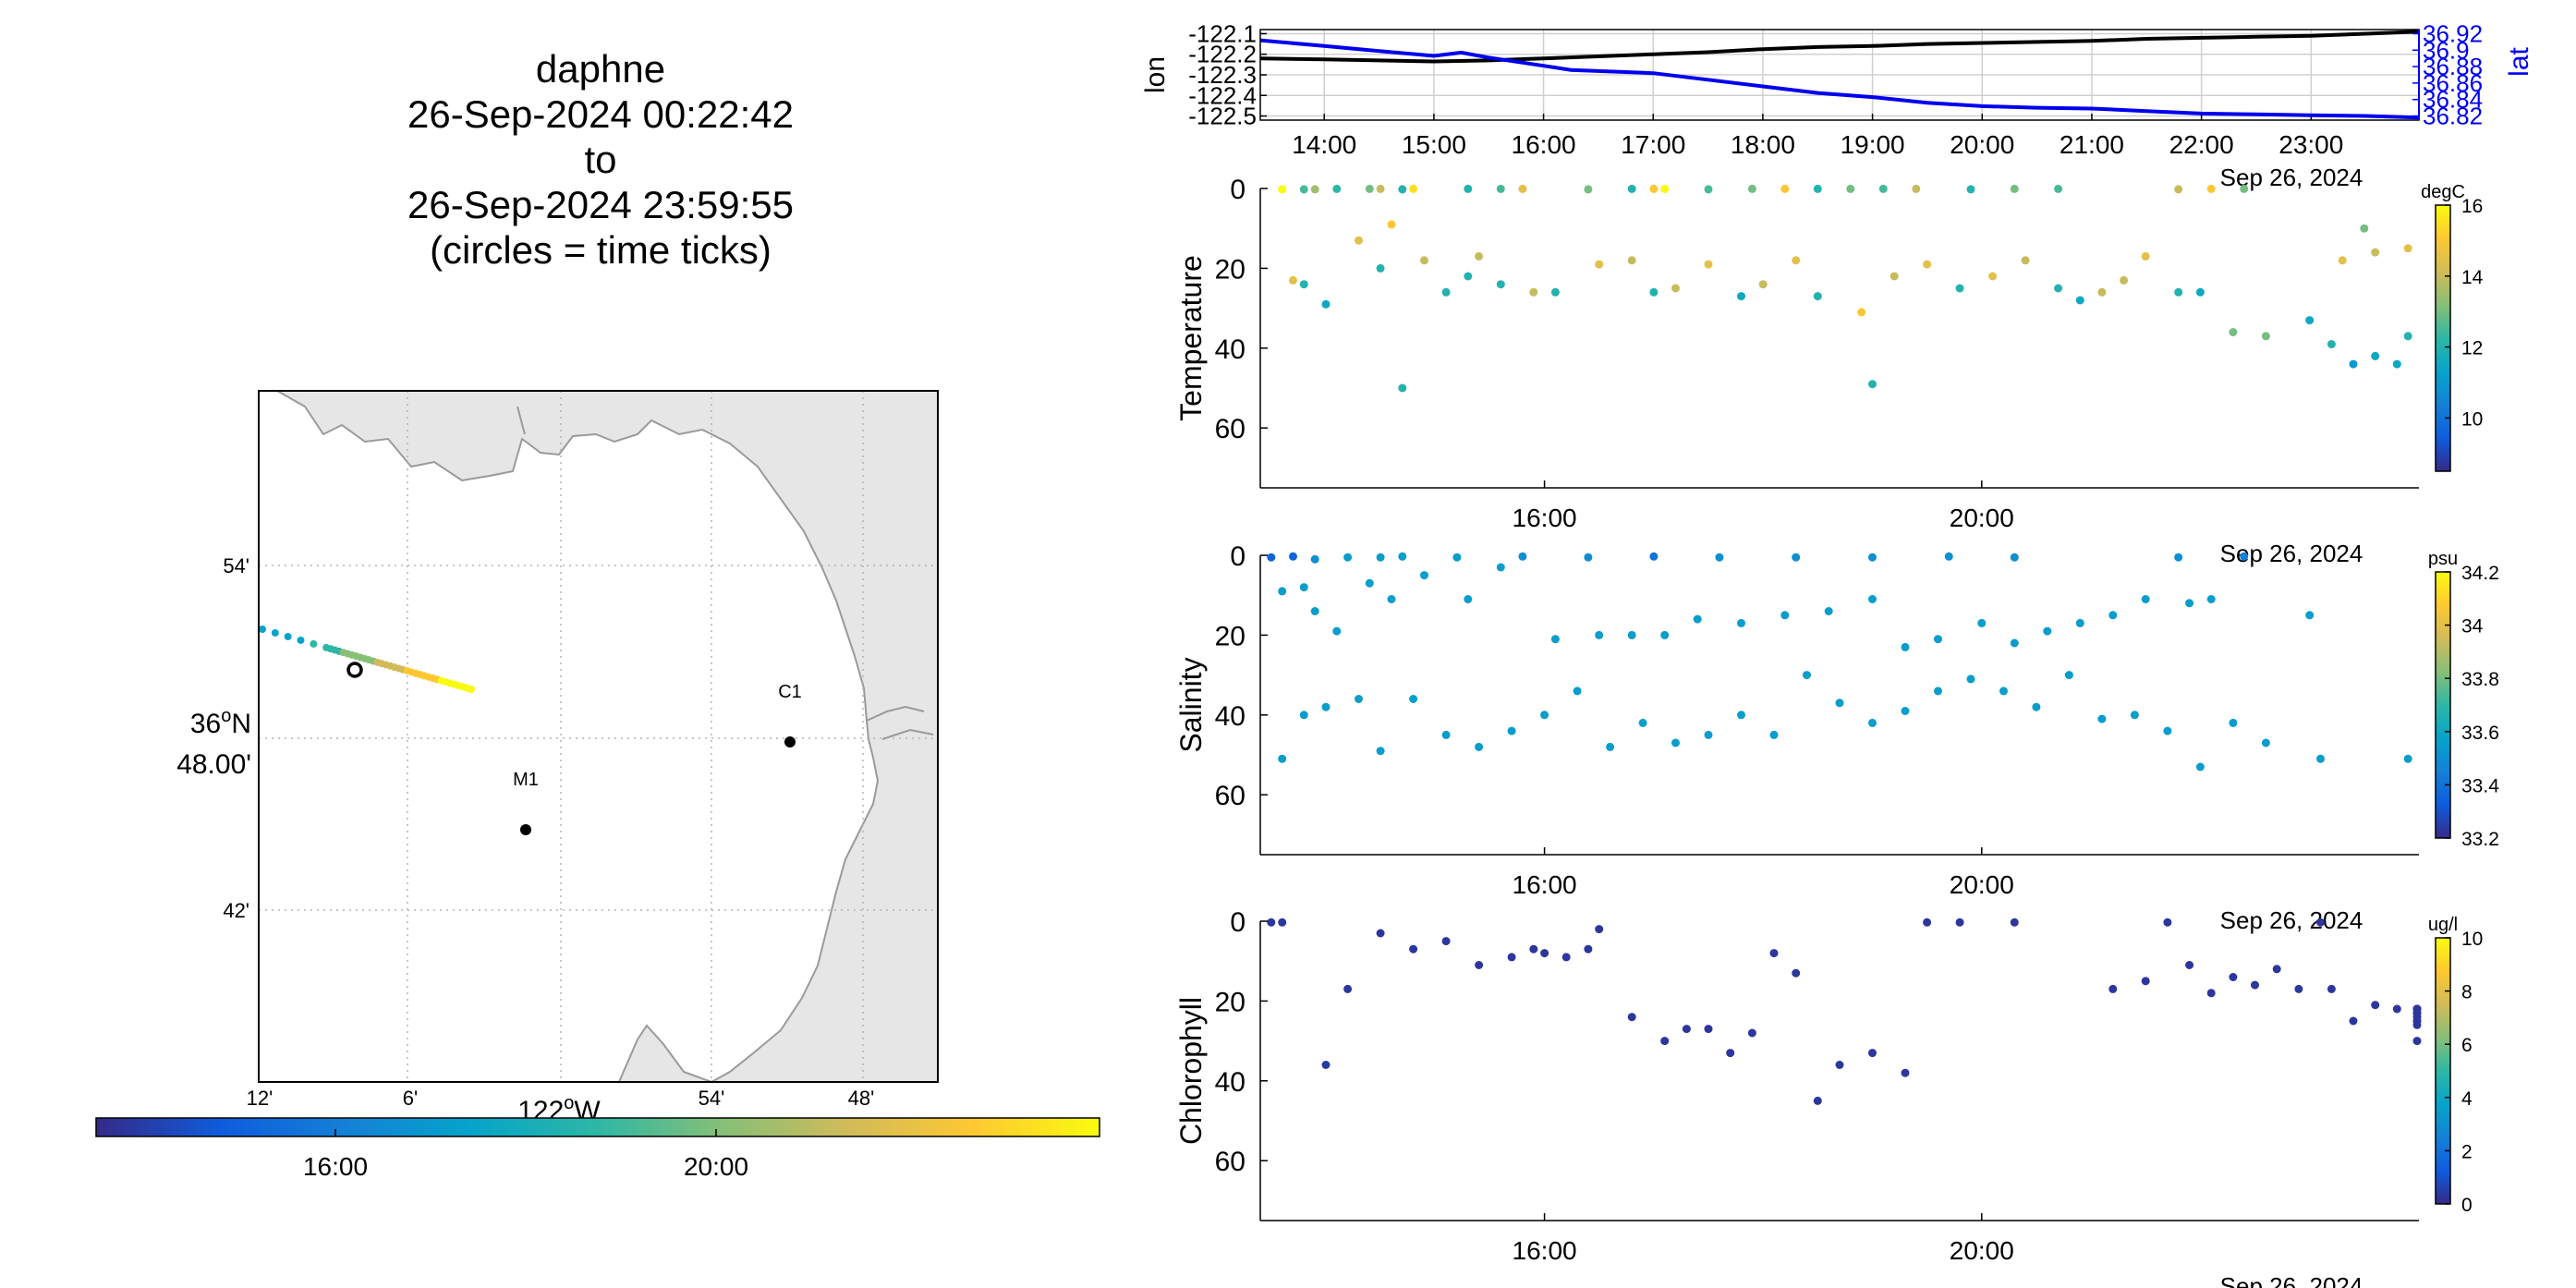  Describe the element at coordinates (1230, 1162) in the screenshot. I see `chlorophyll-ytick-label: 60` at that location.